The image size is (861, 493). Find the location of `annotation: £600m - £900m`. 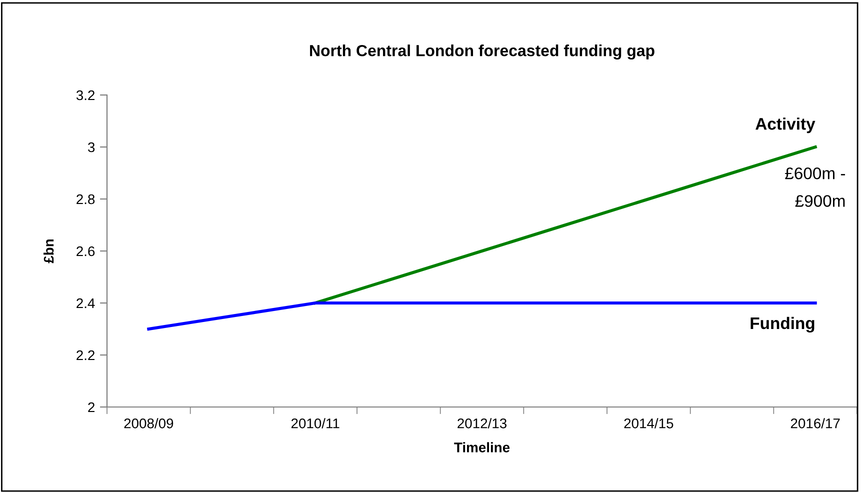

annotation: £600m - £900m is located at coordinates (815, 187).